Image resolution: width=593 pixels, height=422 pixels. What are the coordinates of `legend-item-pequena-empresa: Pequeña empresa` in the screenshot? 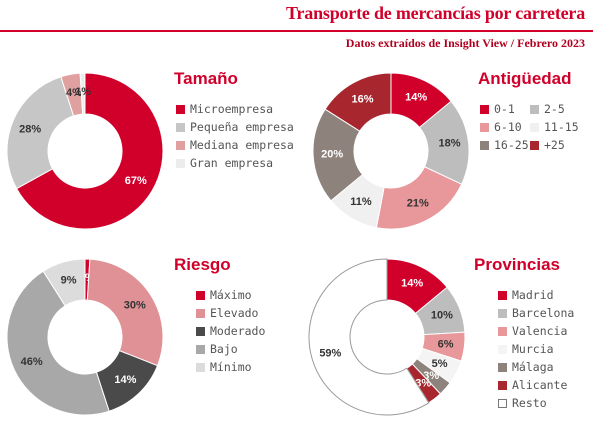 It's located at (235, 127).